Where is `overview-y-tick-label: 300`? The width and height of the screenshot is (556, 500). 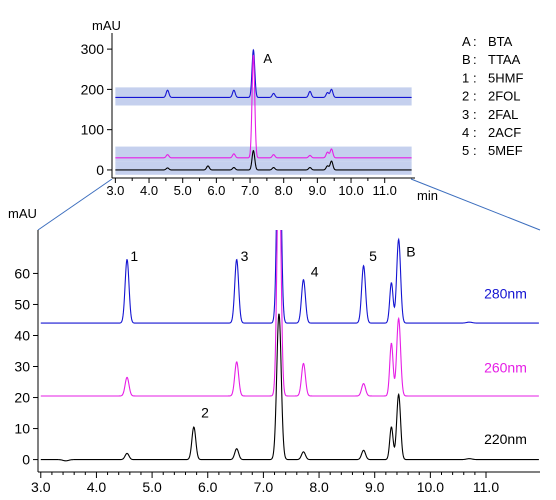
overview-y-tick-label: 300 is located at coordinates (93, 49).